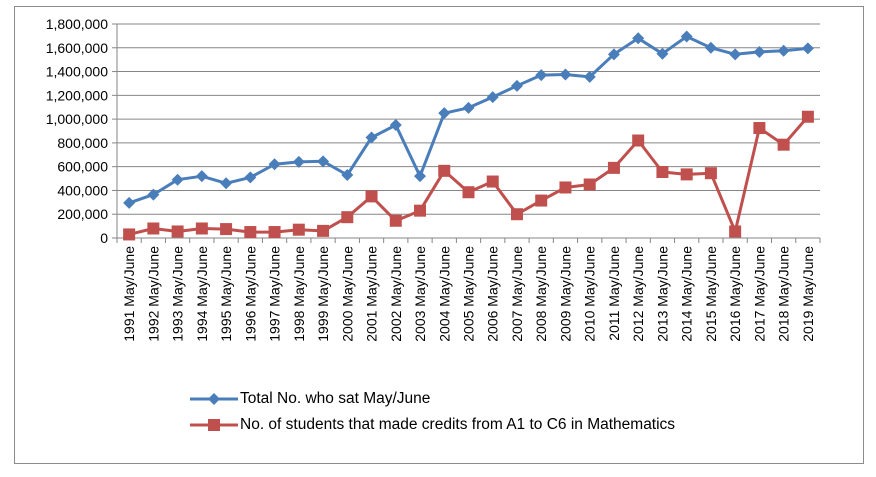 The height and width of the screenshot is (477, 876). I want to click on x-tick-label: 2018 May/June, so click(784, 294).